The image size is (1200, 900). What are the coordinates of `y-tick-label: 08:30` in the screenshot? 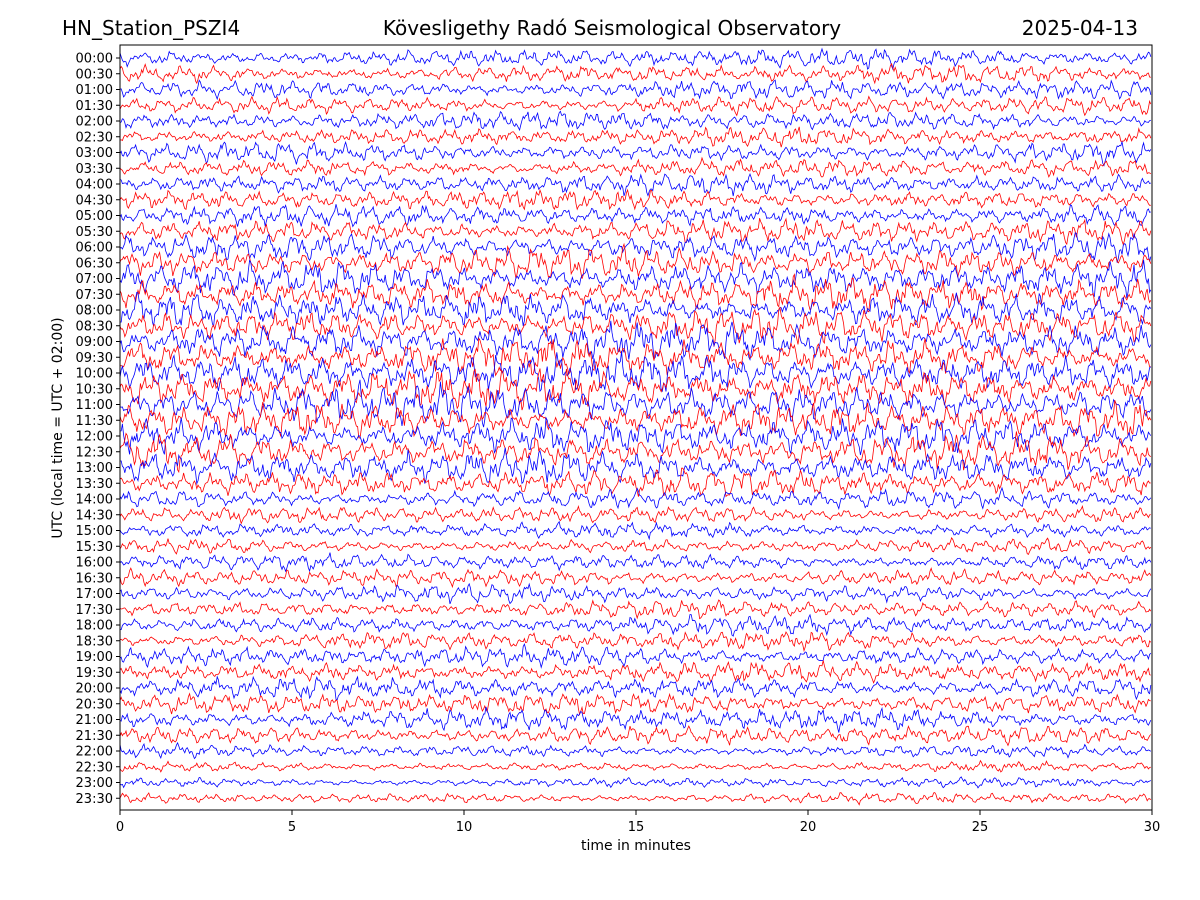 It's located at (94, 326).